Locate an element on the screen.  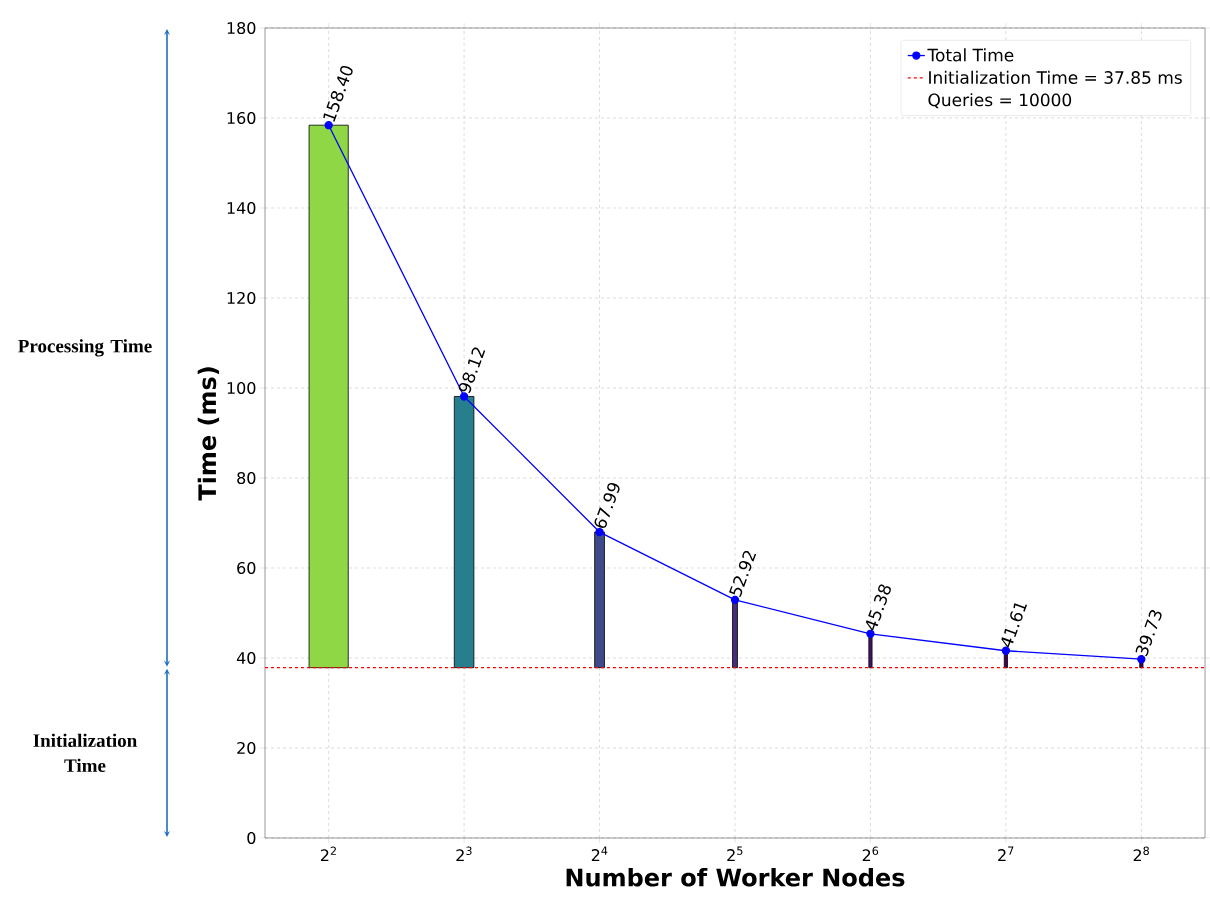
text: Initialization Time is located at coordinates (85, 753).